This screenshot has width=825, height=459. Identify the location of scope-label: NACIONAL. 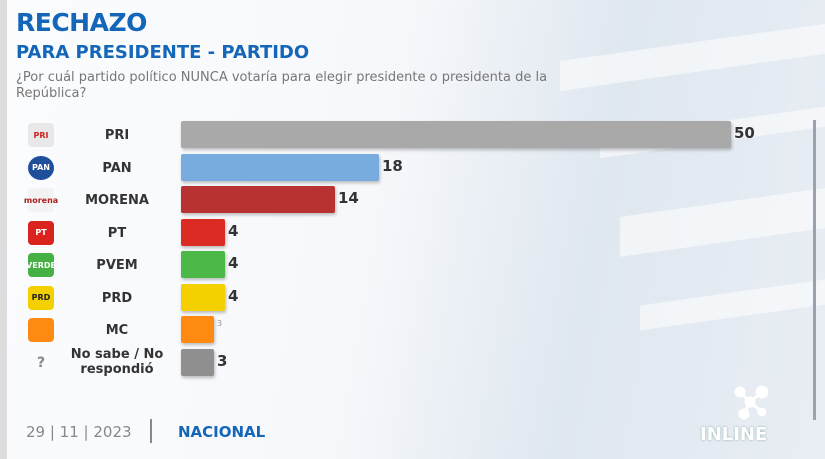
(222, 432).